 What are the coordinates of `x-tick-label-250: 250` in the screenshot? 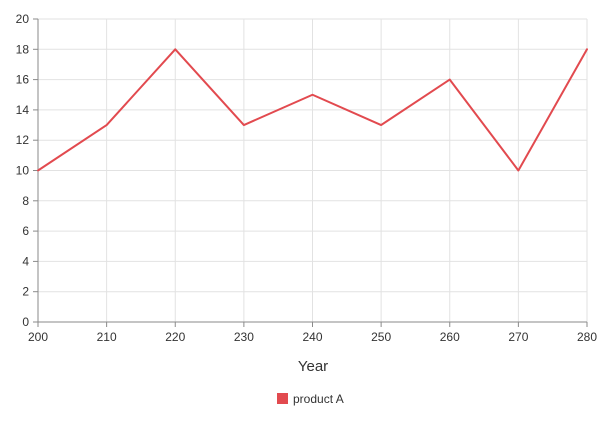 It's located at (381, 337).